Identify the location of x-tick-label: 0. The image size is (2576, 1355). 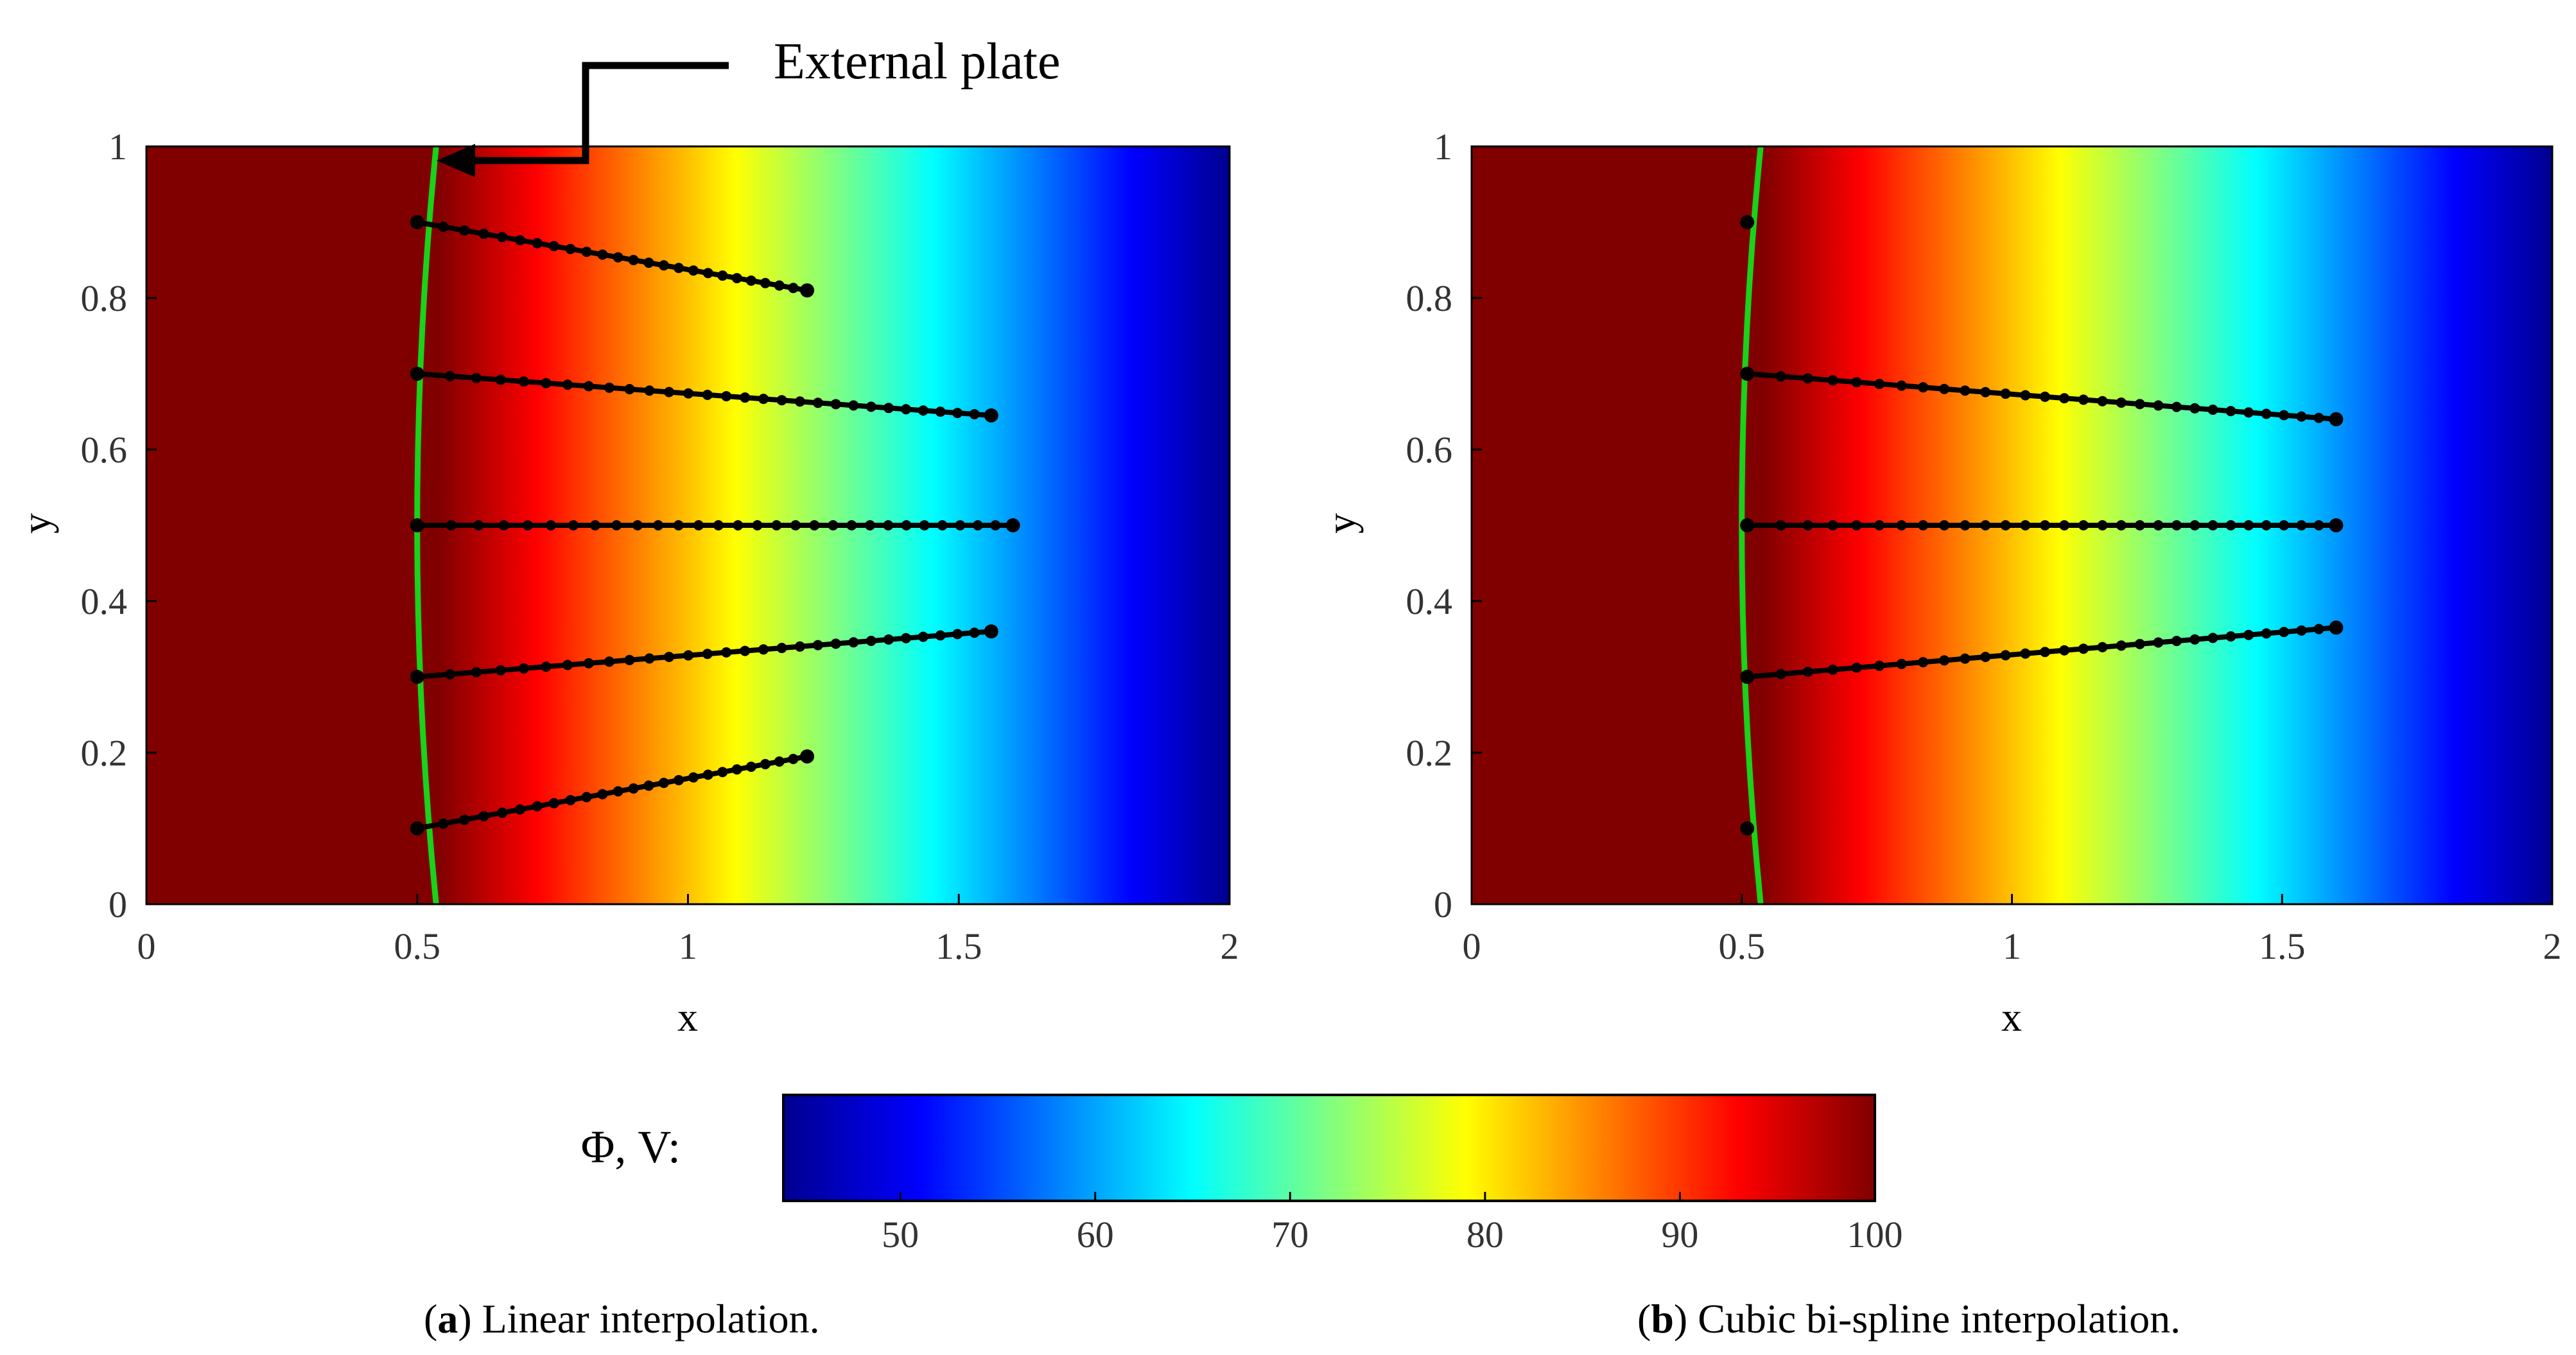
(146, 946).